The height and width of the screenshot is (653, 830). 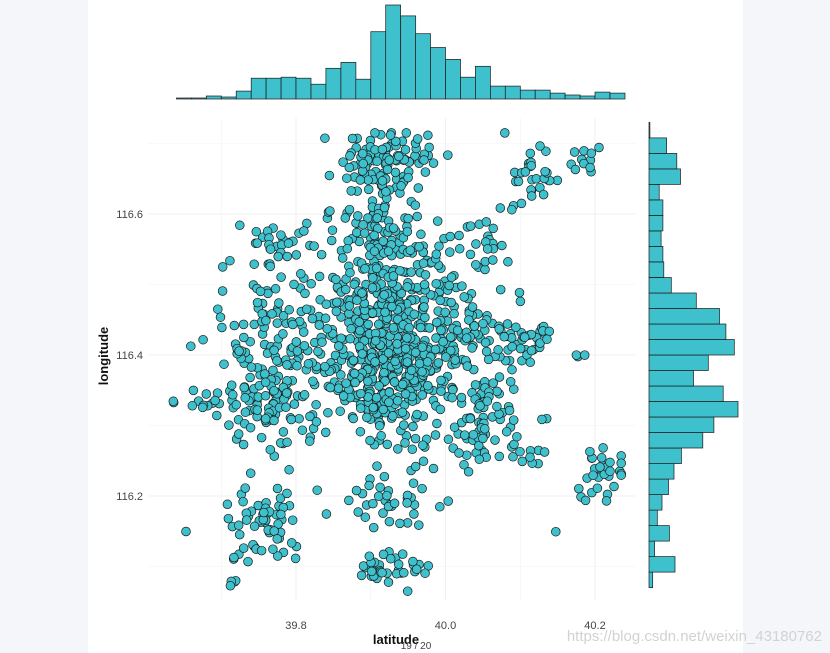 I want to click on x-axis-title: latitude, so click(x=396, y=639).